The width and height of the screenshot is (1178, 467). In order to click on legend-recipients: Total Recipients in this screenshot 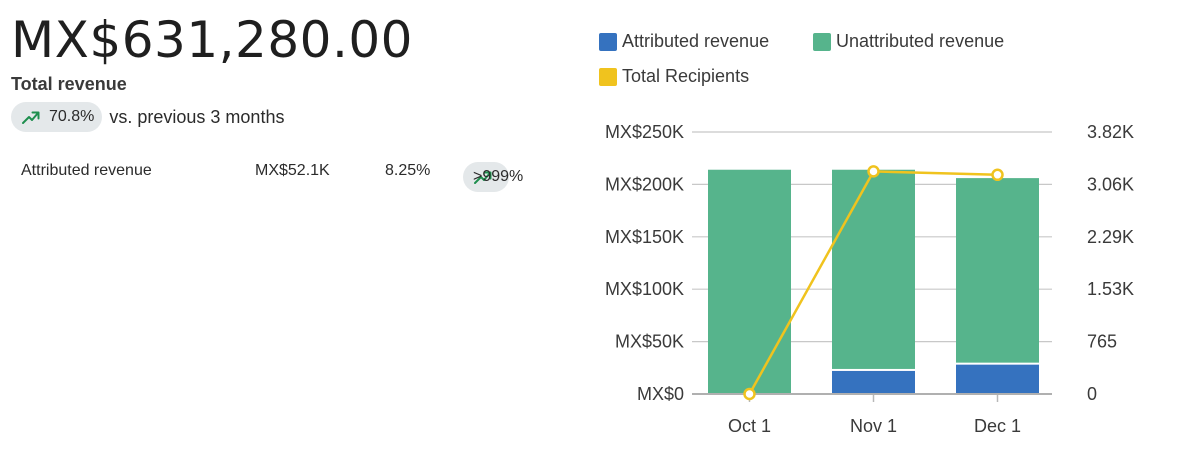, I will do `click(674, 76)`.